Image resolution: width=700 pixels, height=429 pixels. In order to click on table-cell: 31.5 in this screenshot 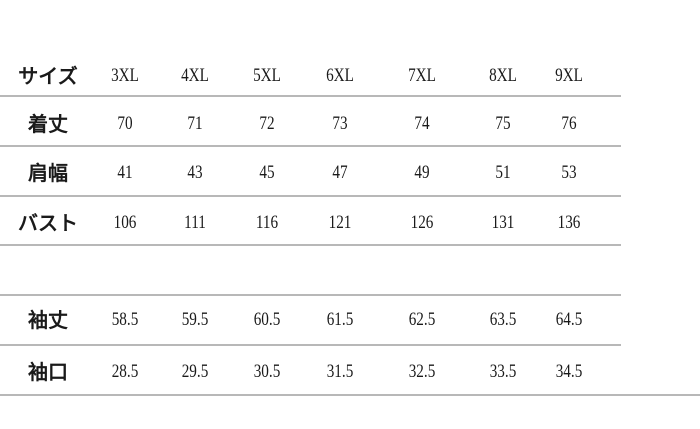, I will do `click(340, 371)`.